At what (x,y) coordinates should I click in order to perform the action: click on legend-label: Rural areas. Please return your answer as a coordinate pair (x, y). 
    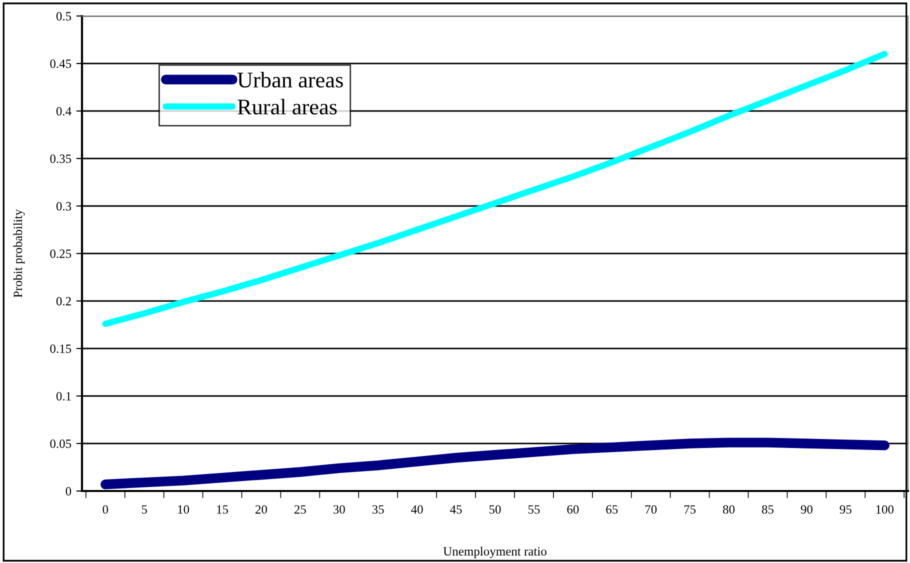
    Looking at the image, I should click on (287, 106).